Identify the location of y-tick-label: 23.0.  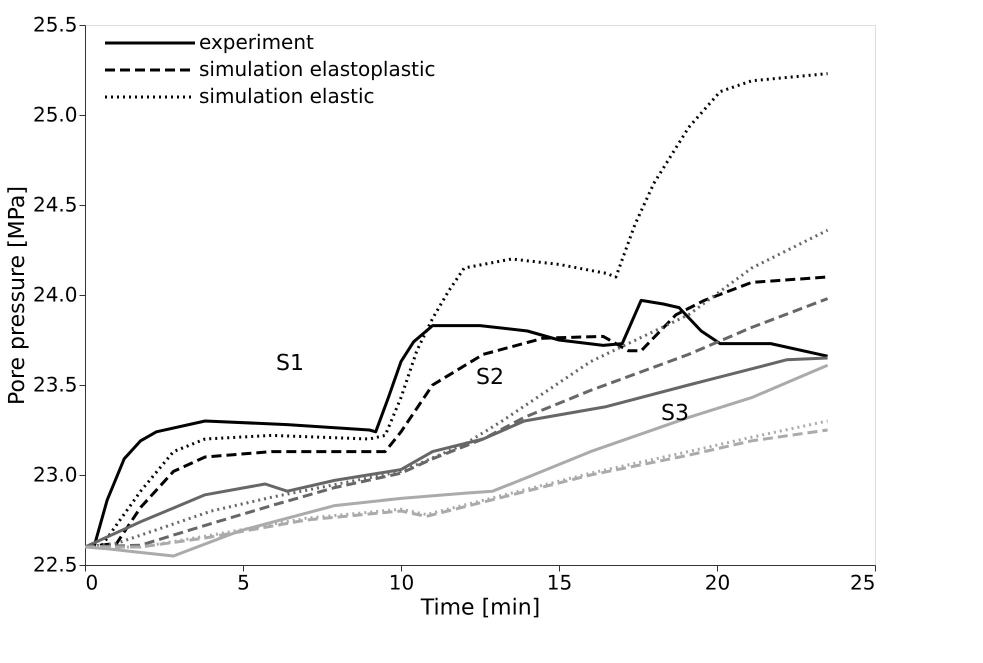
(55, 474).